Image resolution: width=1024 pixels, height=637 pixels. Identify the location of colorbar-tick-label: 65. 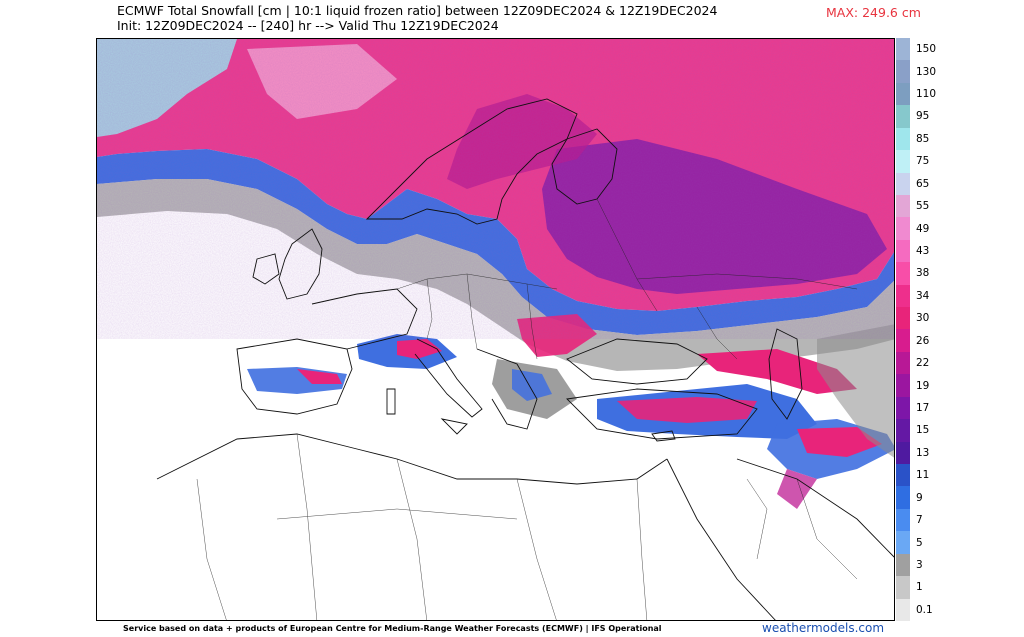
(923, 183).